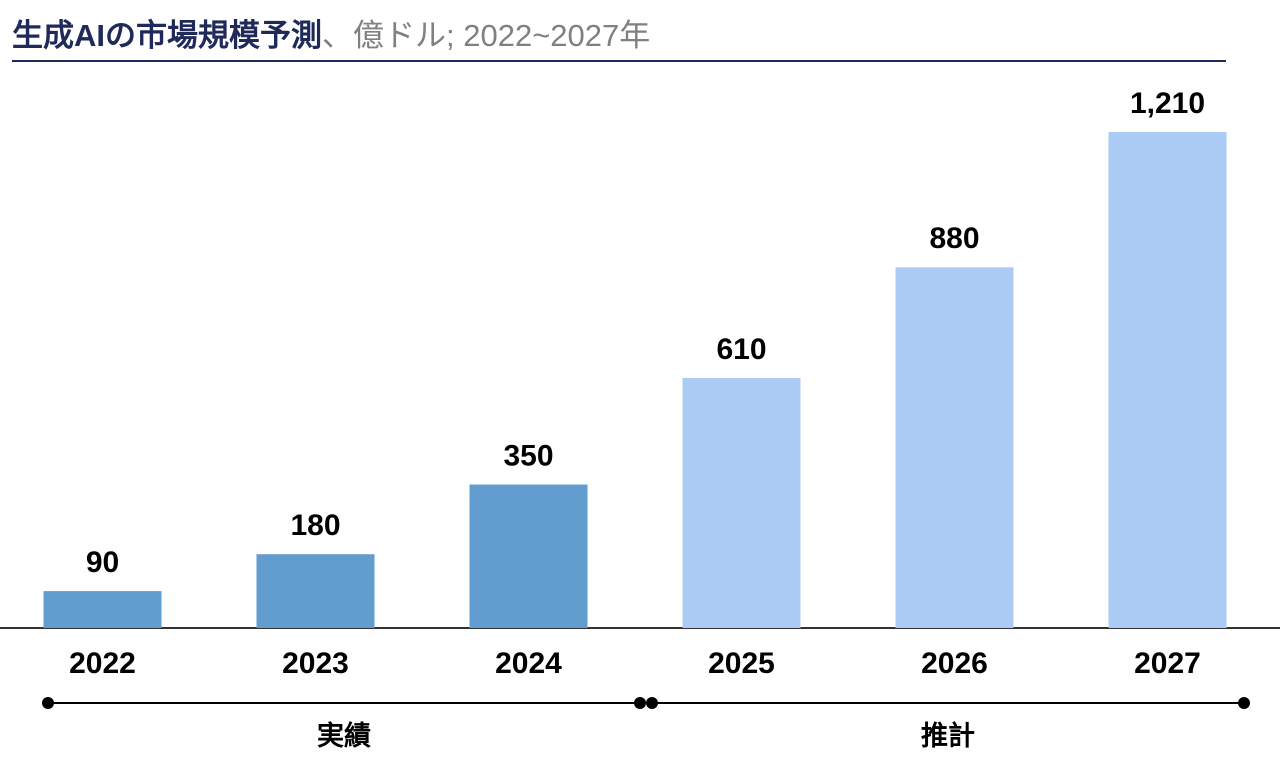  What do you see at coordinates (167, 35) in the screenshot?
I see `chart-title: 生成AIの市場規模予測` at bounding box center [167, 35].